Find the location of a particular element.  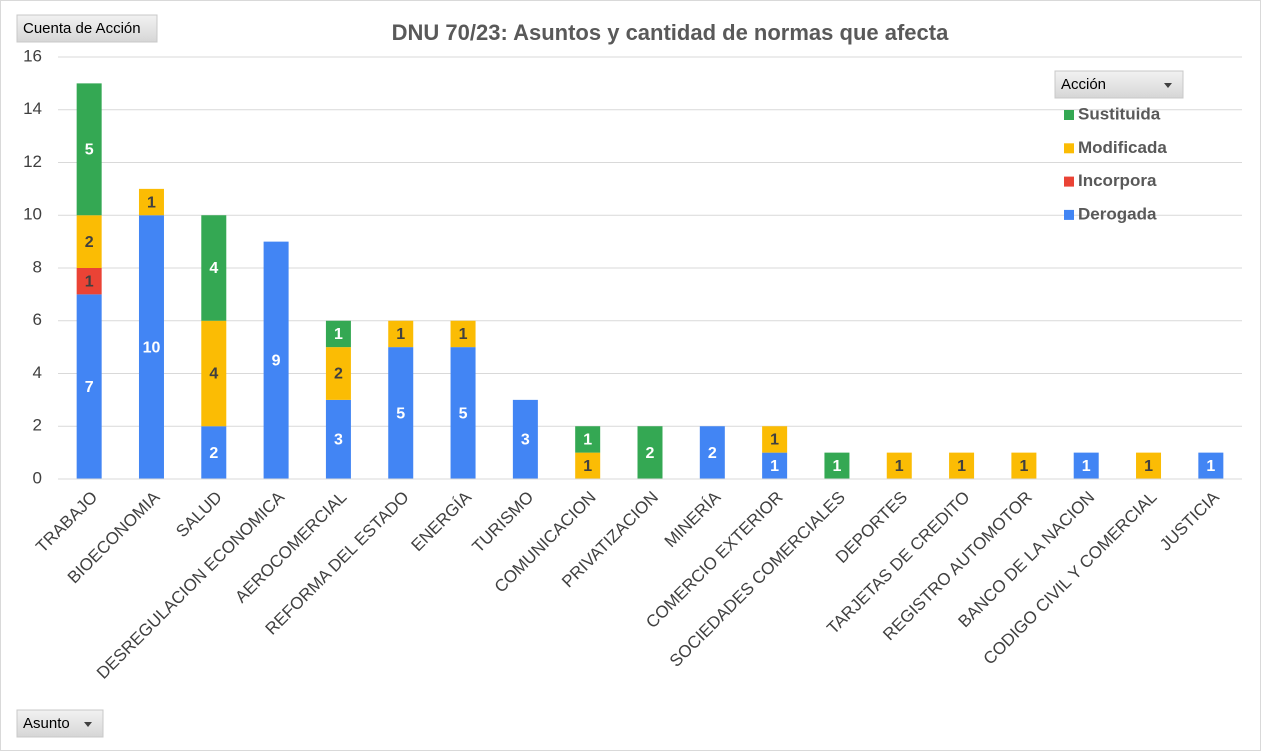

button-label: Asunto is located at coordinates (46, 723).